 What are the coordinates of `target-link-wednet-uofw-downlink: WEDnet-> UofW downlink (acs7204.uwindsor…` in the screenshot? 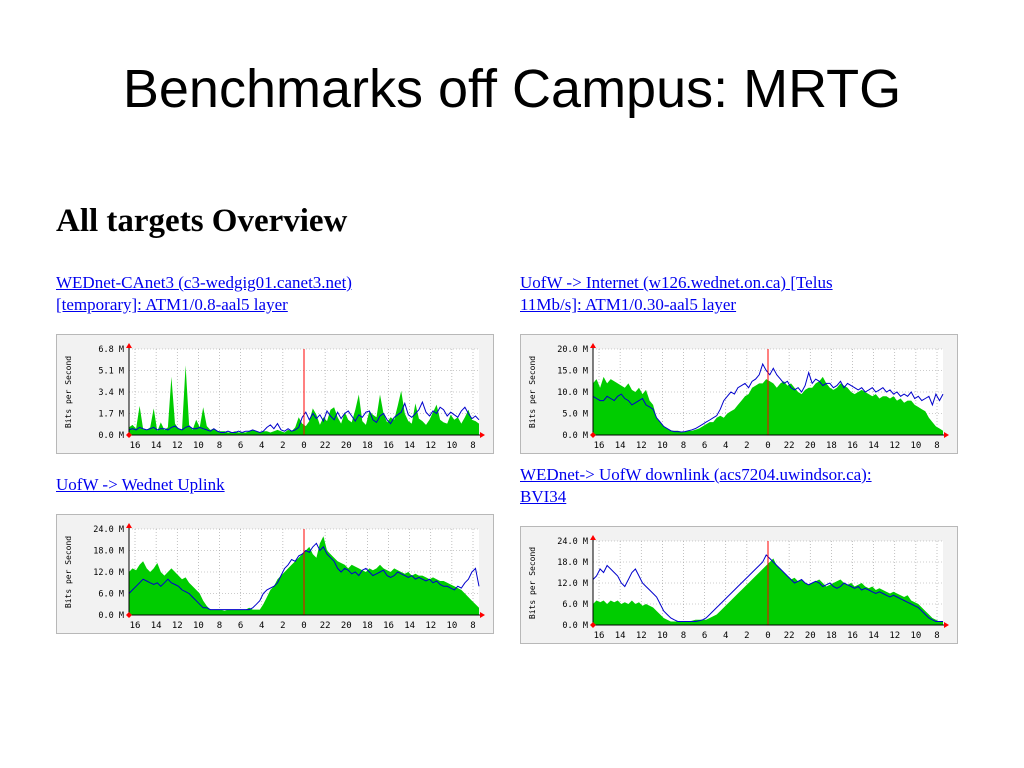 It's located at (696, 486).